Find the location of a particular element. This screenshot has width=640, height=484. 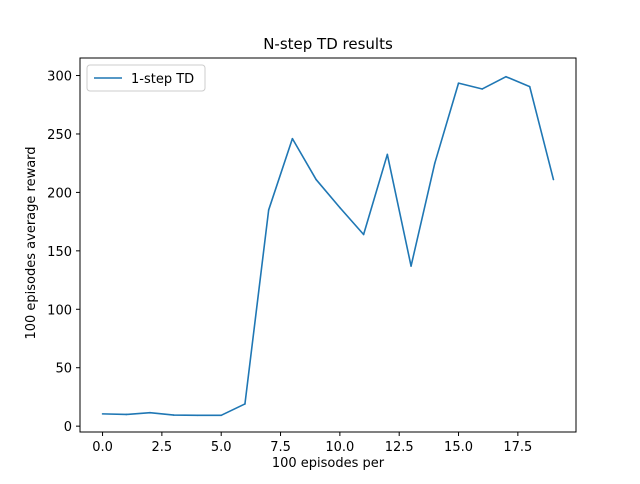

x-tick-label: 15.0 is located at coordinates (458, 447).